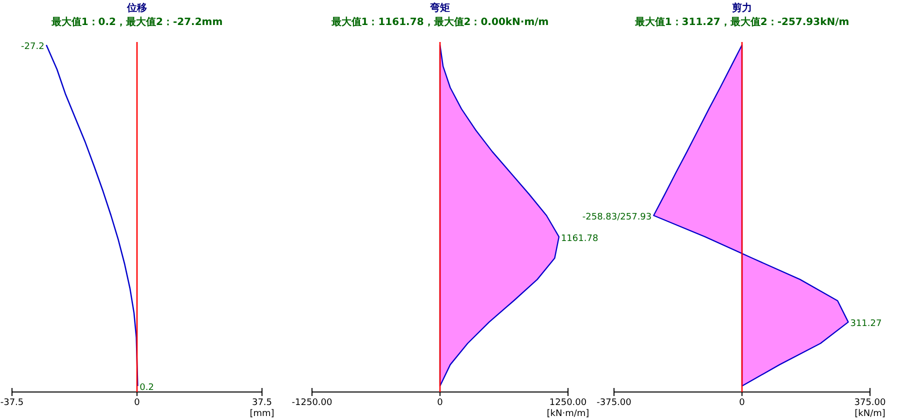 This screenshot has height=419, width=914. I want to click on data-label: 1161.78, so click(579, 239).